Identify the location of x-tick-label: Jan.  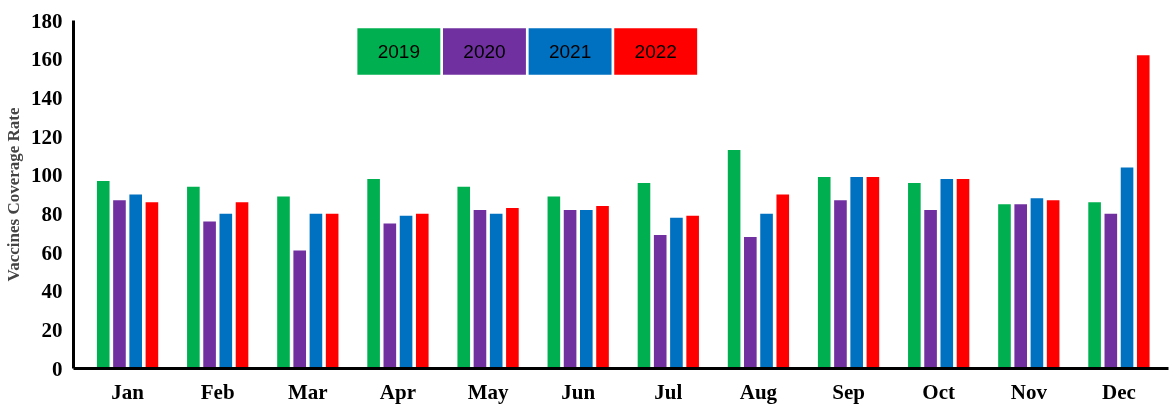
(128, 391).